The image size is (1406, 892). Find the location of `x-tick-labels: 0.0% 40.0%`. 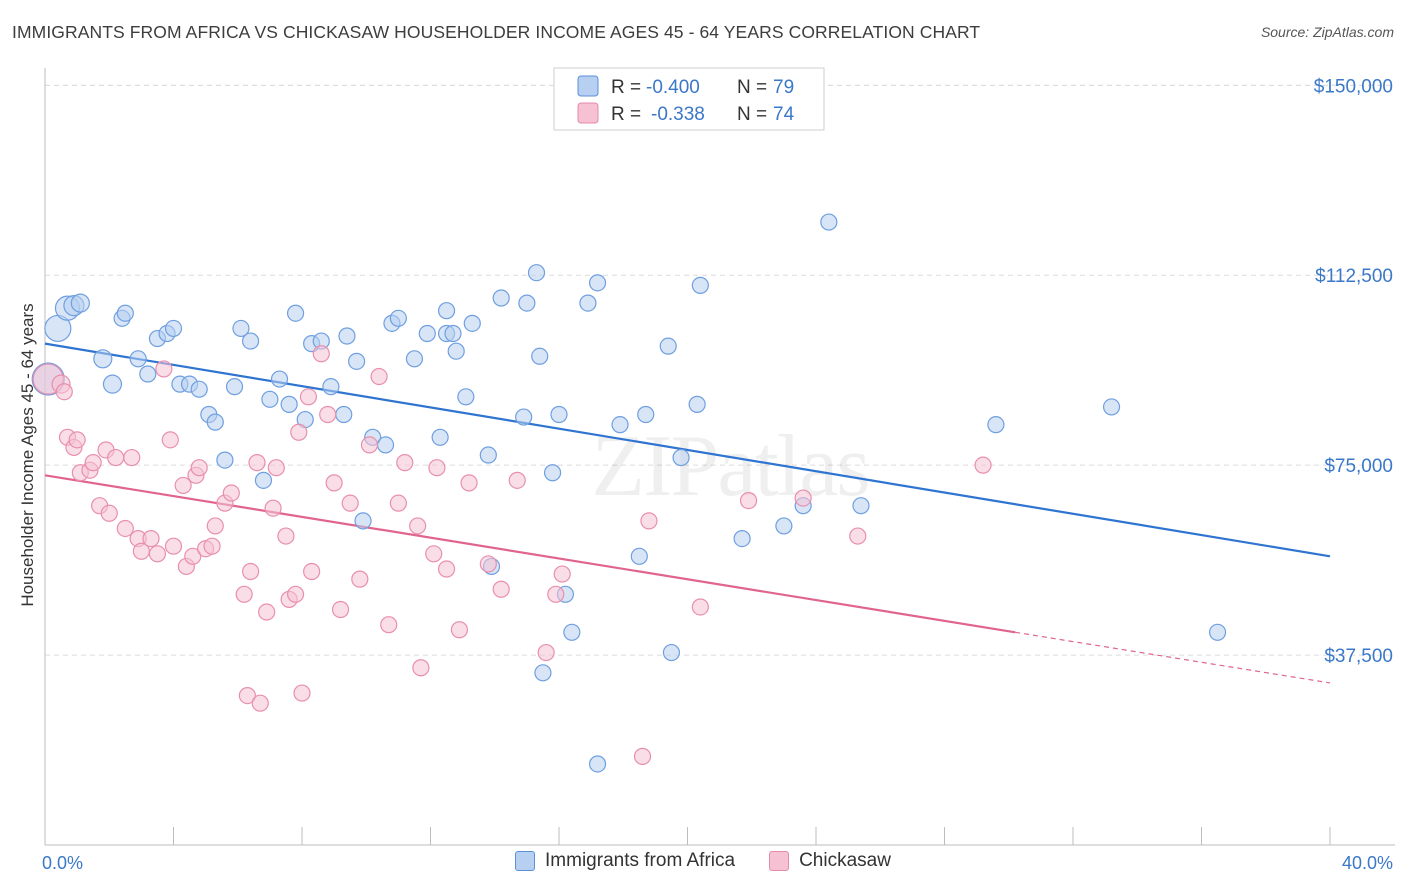

x-tick-labels: 0.0% 40.0% is located at coordinates (717, 863).